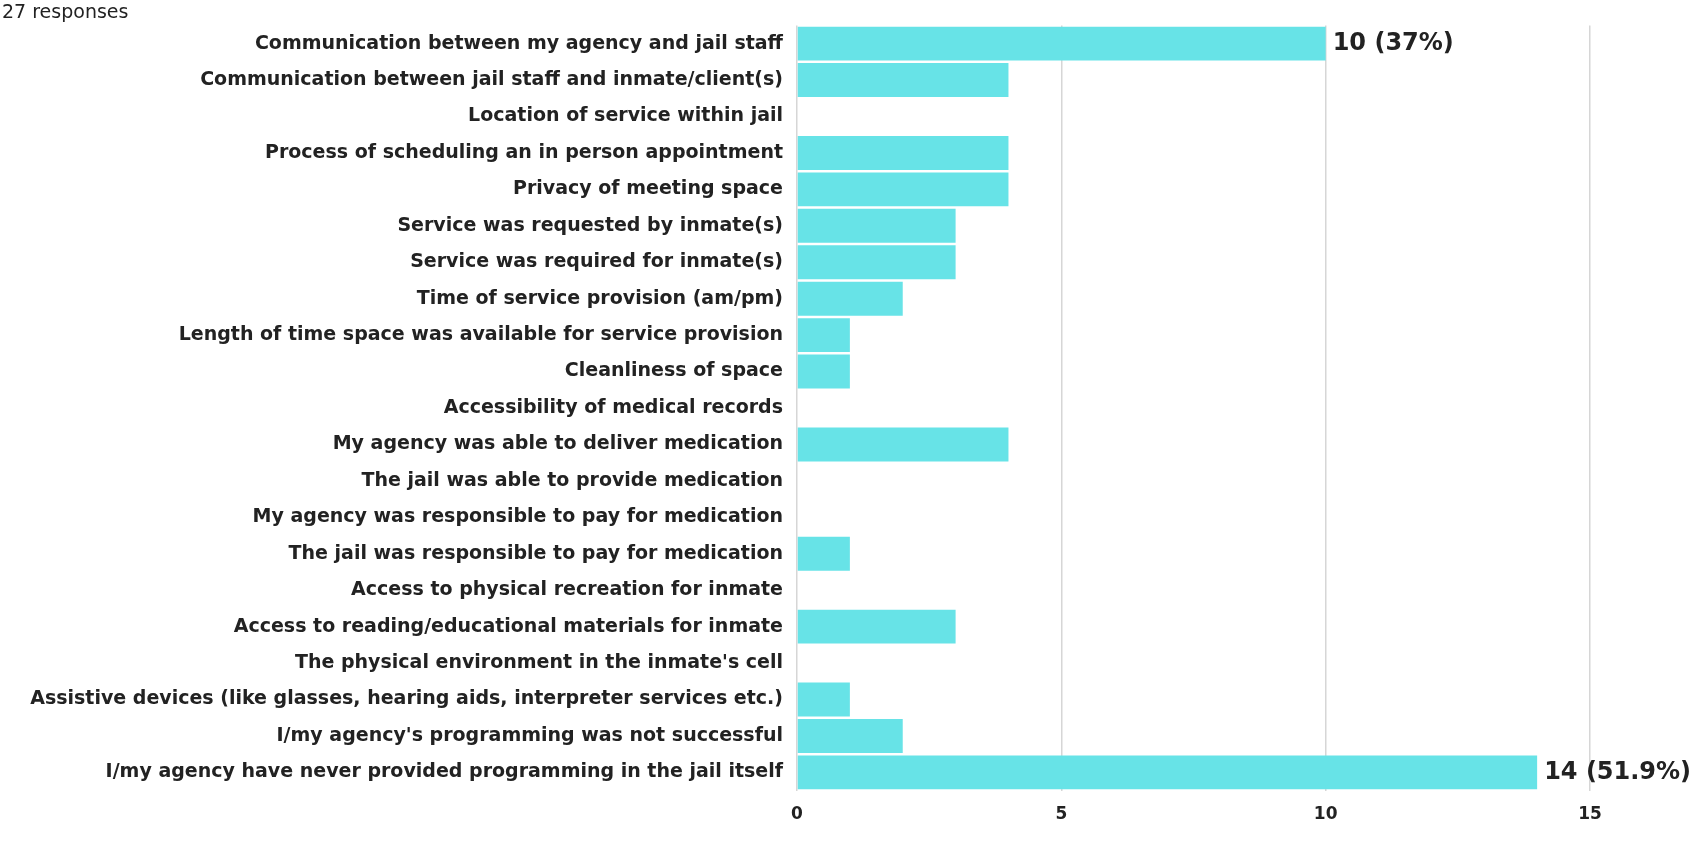 The width and height of the screenshot is (1705, 841). I want to click on y-tick-label: Communication between my agency and jail staff, so click(519, 41).